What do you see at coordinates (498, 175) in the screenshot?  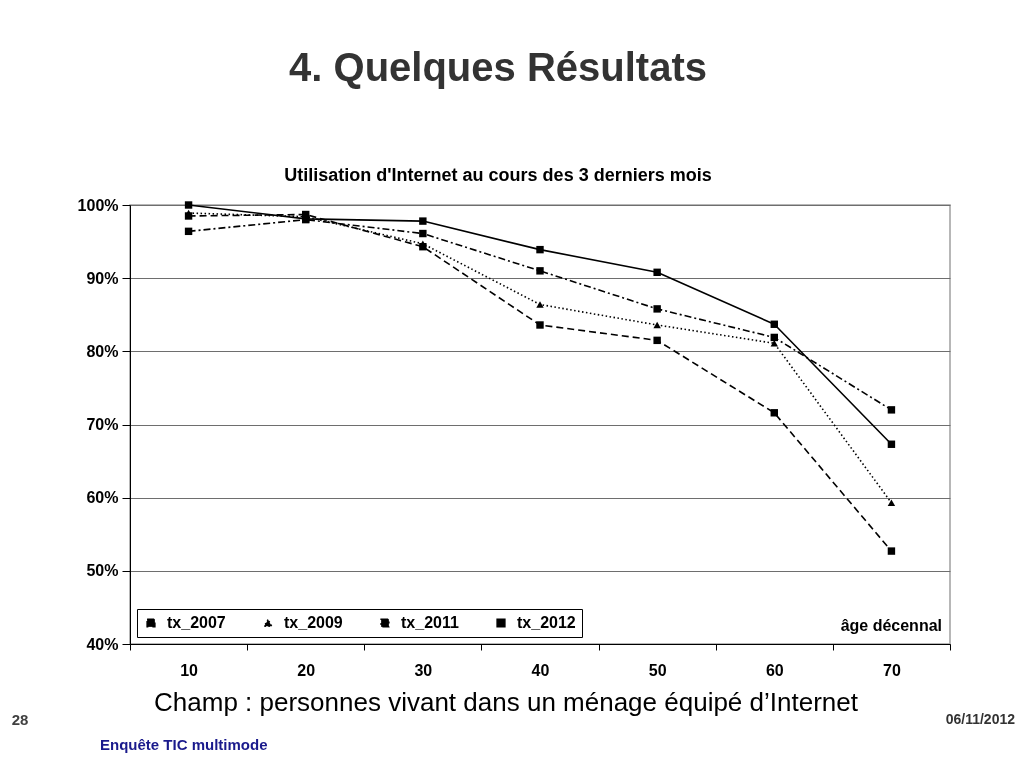 I see `chart-subtitle: Utilisation d'Internet au cours des 3 derniers mois` at bounding box center [498, 175].